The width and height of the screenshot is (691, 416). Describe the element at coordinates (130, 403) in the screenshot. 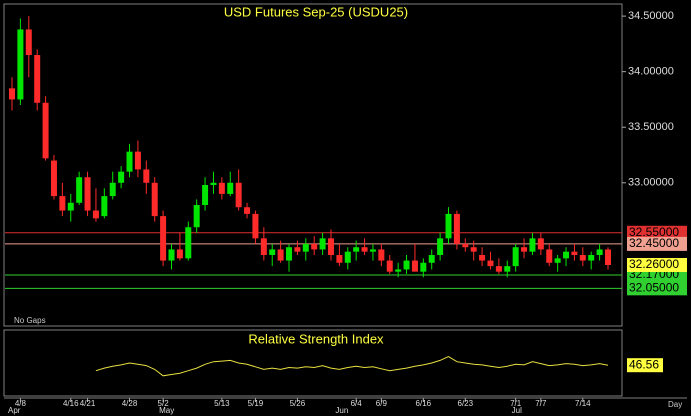

I see `x-tick-label: 4/28` at that location.